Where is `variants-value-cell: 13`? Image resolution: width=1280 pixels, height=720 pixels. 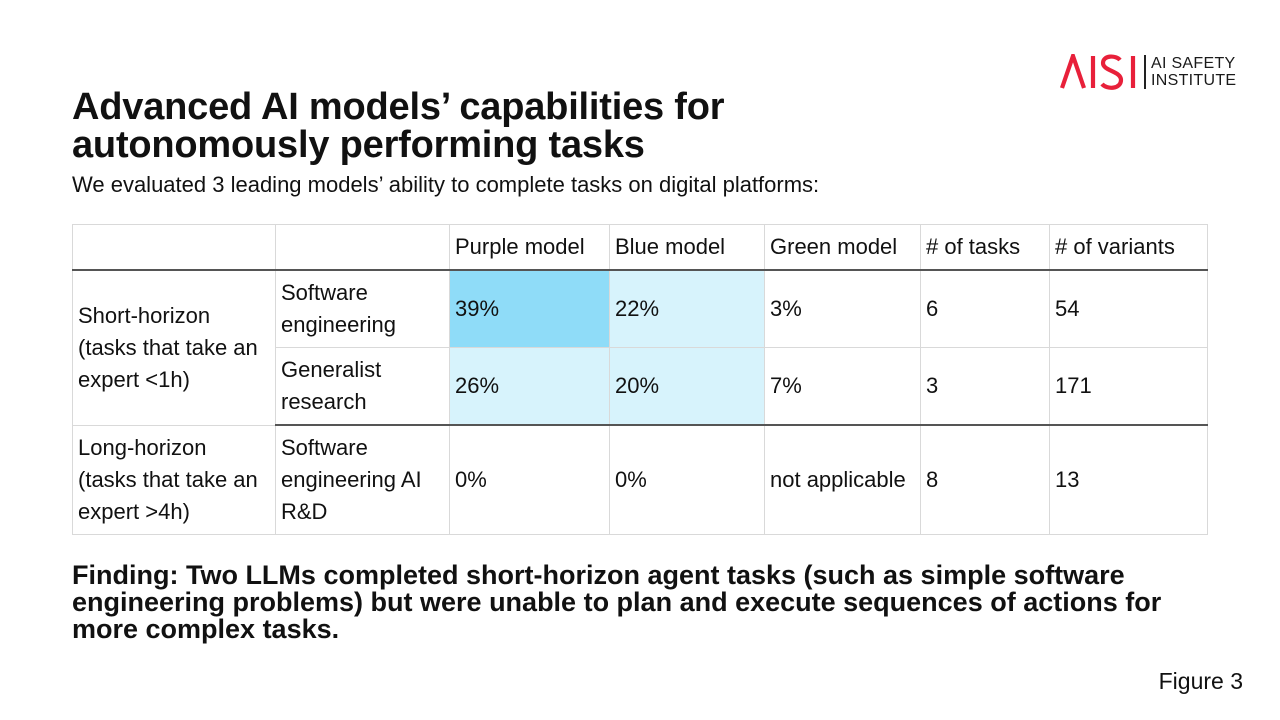
variants-value-cell: 13 is located at coordinates (1128, 479).